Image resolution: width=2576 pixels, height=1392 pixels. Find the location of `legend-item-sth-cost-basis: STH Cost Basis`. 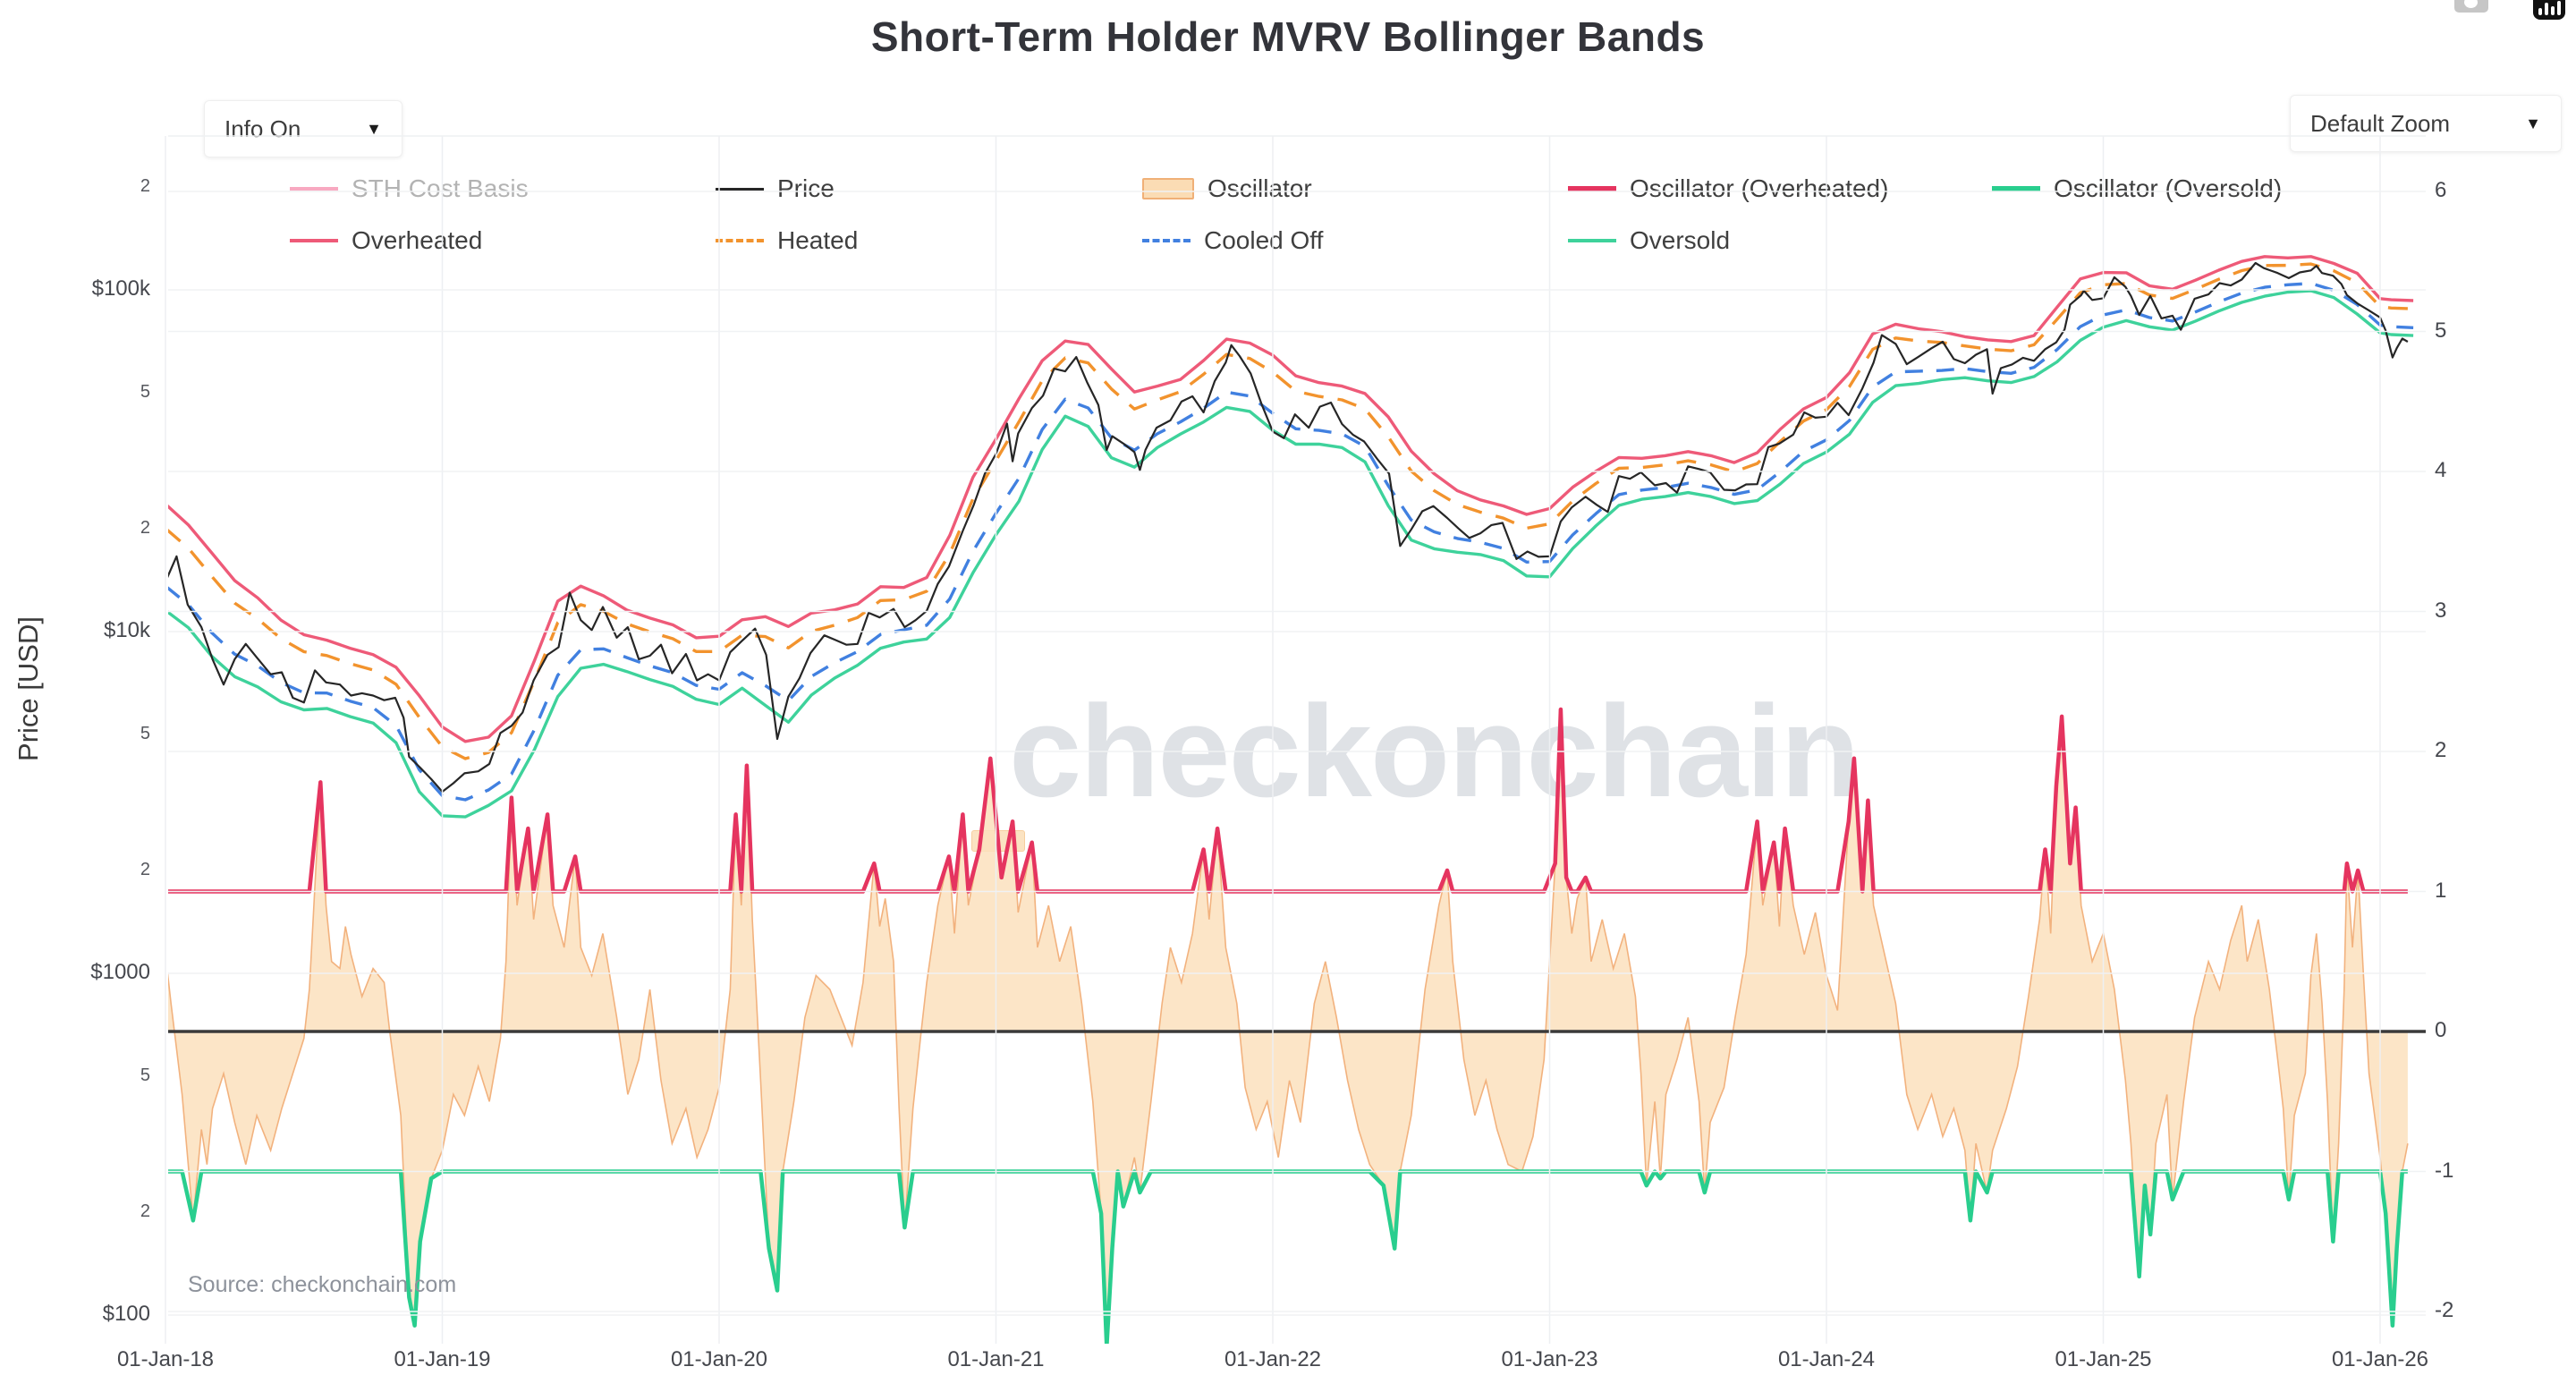

legend-item-sth-cost-basis: STH Cost Basis is located at coordinates (409, 189).